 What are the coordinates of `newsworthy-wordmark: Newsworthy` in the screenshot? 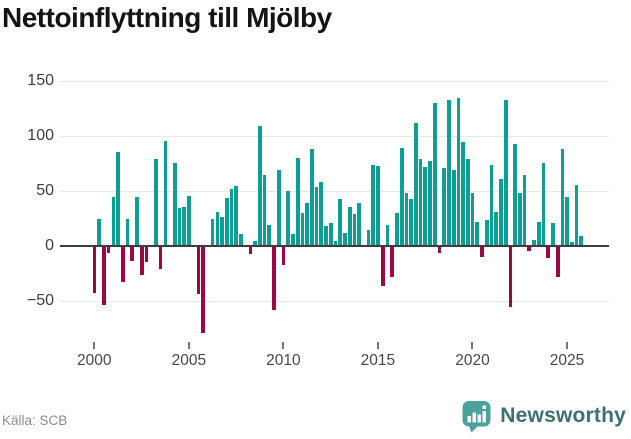 It's located at (563, 415).